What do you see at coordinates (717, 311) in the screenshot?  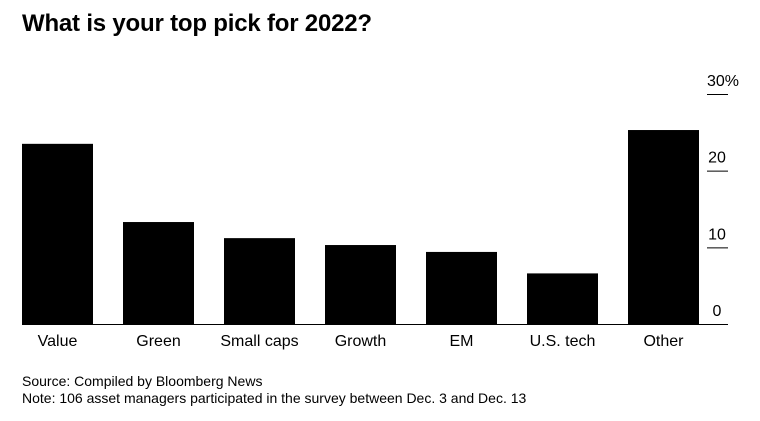 I see `y-tick-label: 0` at bounding box center [717, 311].